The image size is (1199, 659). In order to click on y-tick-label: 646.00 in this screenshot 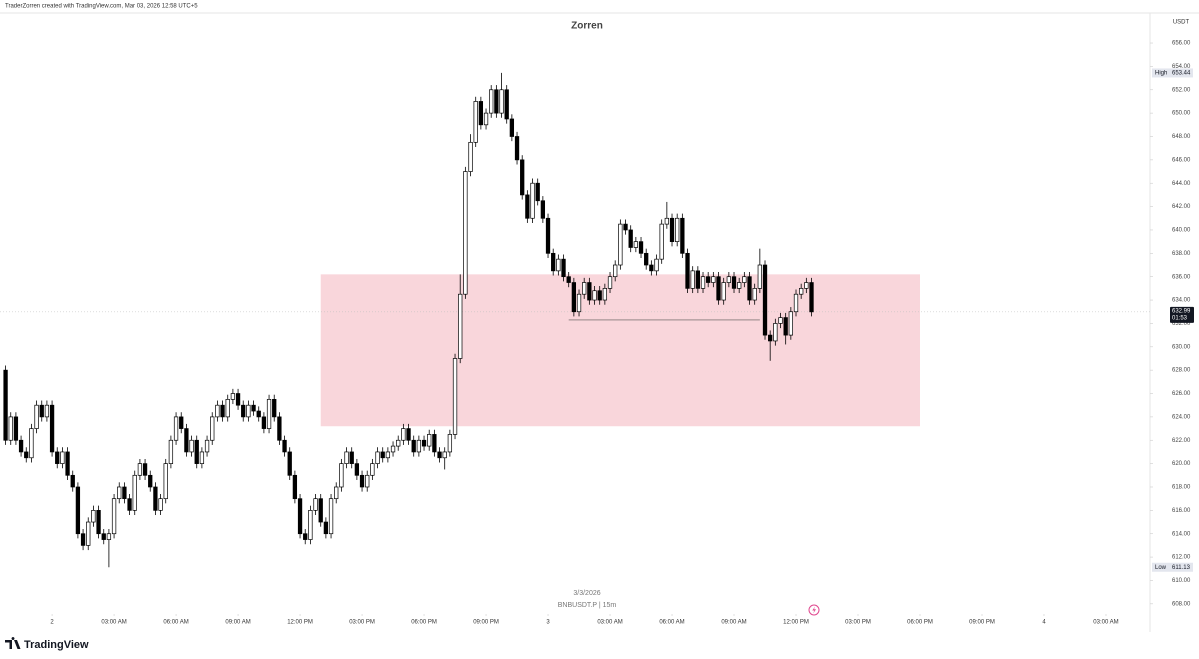, I will do `click(1181, 160)`.